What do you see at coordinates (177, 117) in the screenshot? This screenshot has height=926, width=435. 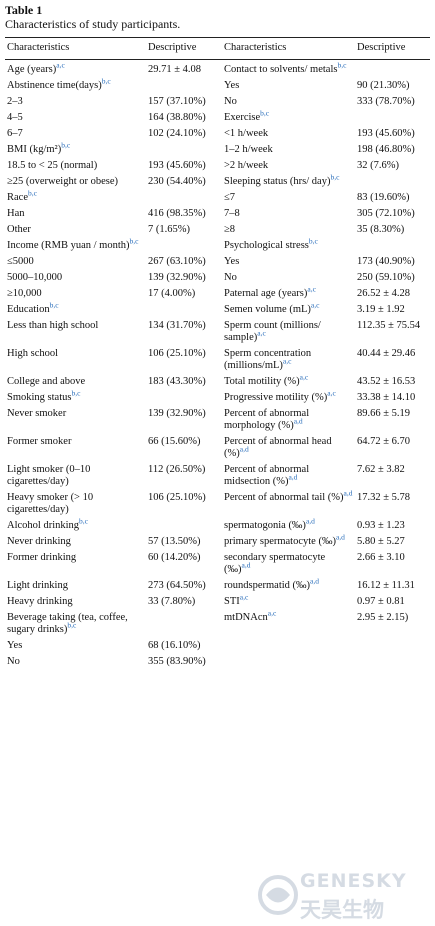 I see `value-cell: 164 (38.80%)` at bounding box center [177, 117].